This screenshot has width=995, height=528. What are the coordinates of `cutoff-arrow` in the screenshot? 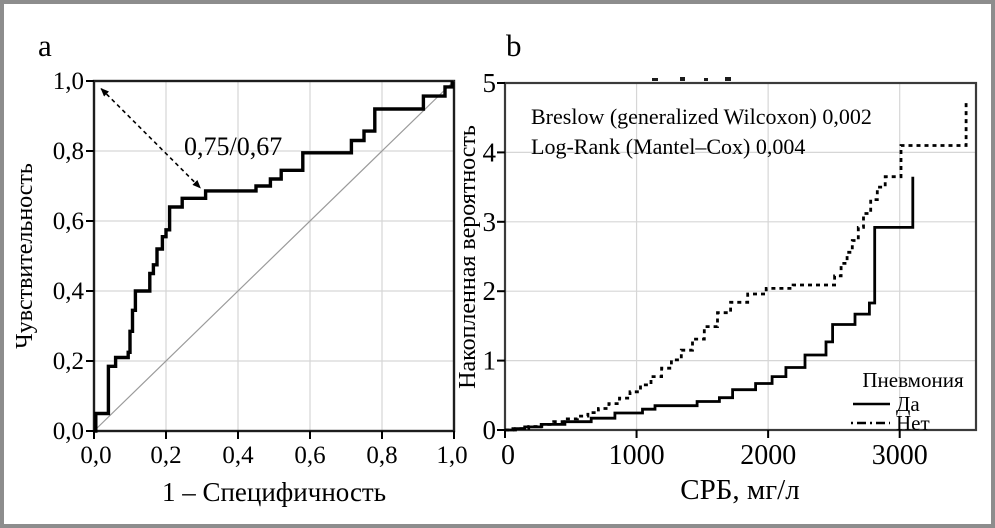 It's located at (150, 138).